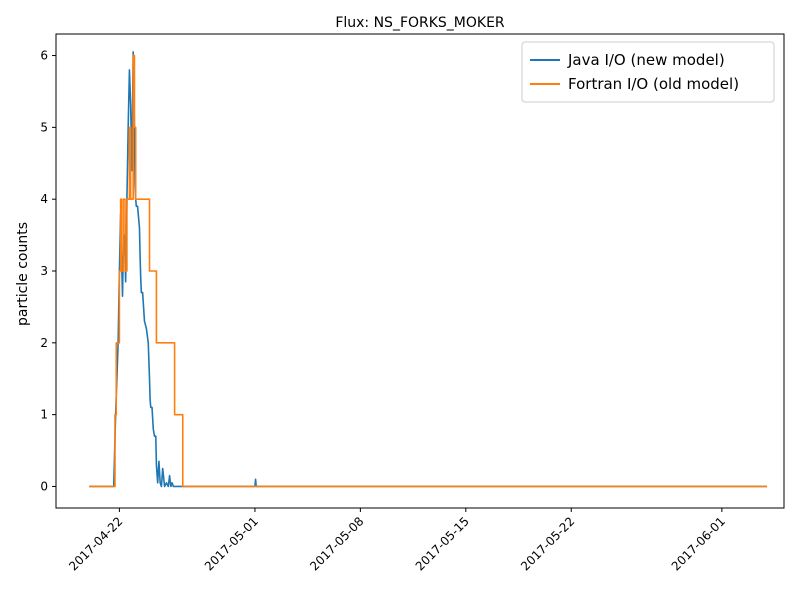  I want to click on y-tick-label: 5, so click(44, 127).